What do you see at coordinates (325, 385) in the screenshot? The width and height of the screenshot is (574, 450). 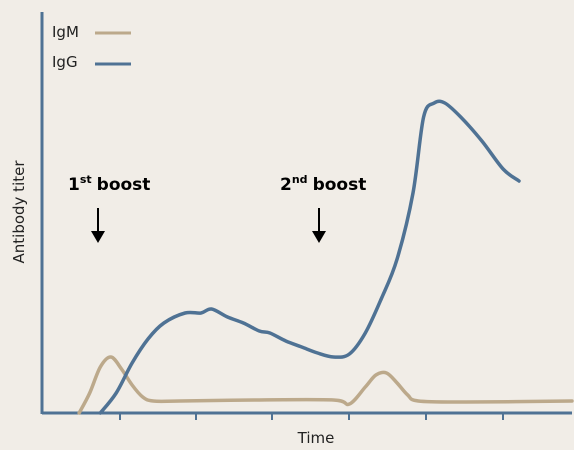 I see `series-line-igm` at bounding box center [325, 385].